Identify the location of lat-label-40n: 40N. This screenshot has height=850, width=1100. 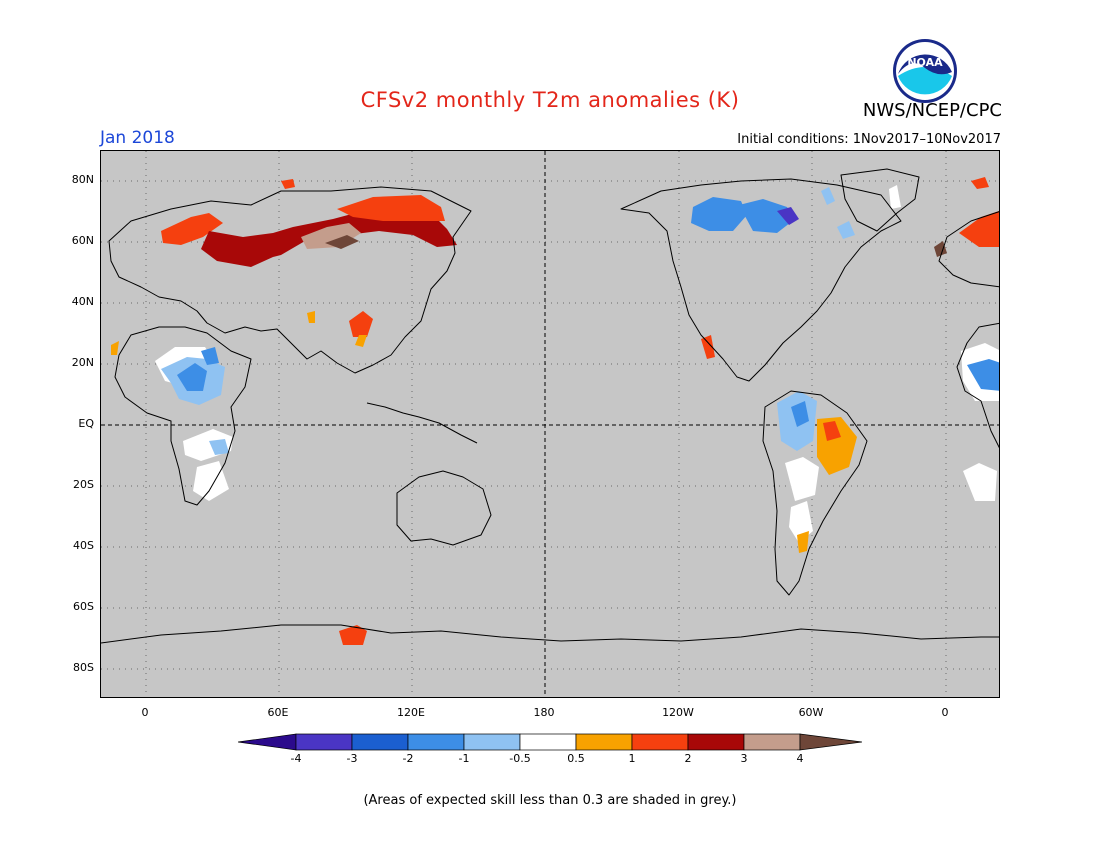
(82, 301).